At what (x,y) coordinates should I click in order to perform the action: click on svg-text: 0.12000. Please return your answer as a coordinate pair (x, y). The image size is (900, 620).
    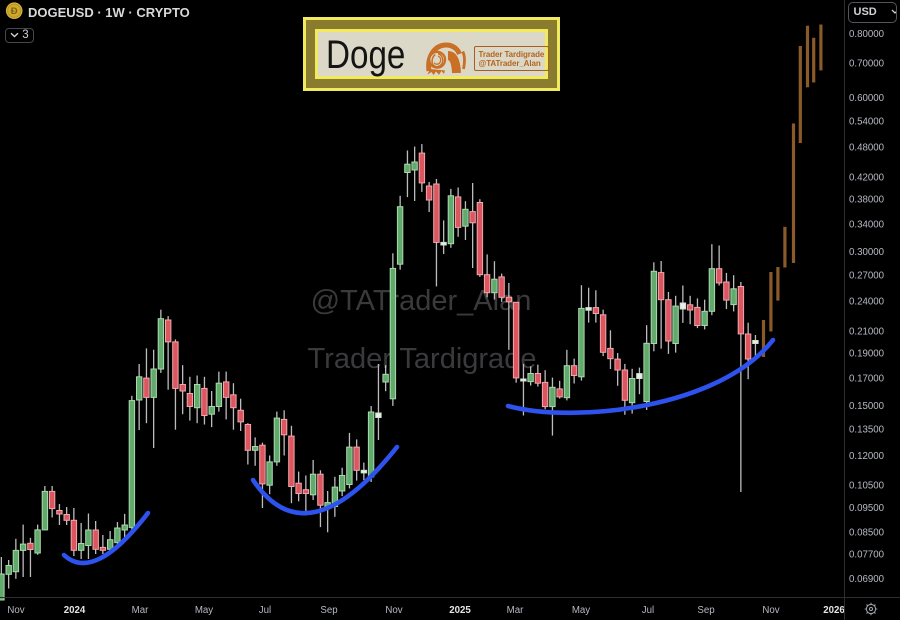
    Looking at the image, I should click on (867, 456).